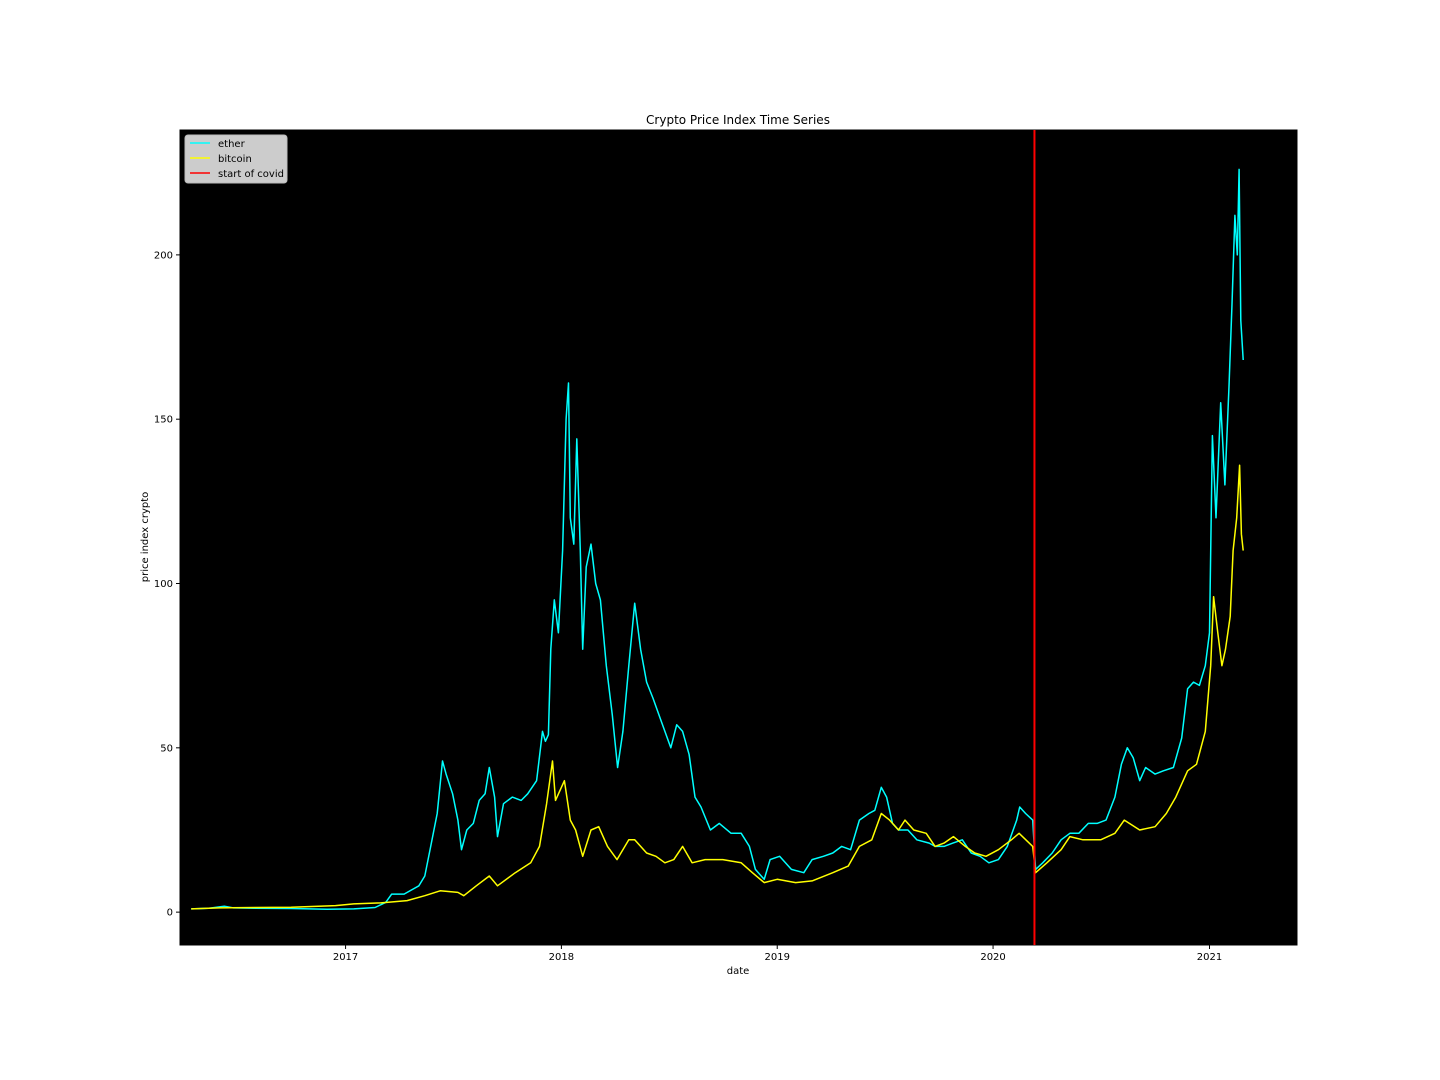 The width and height of the screenshot is (1440, 1080). What do you see at coordinates (145, 537) in the screenshot?
I see `y-axis-label: price index crypto` at bounding box center [145, 537].